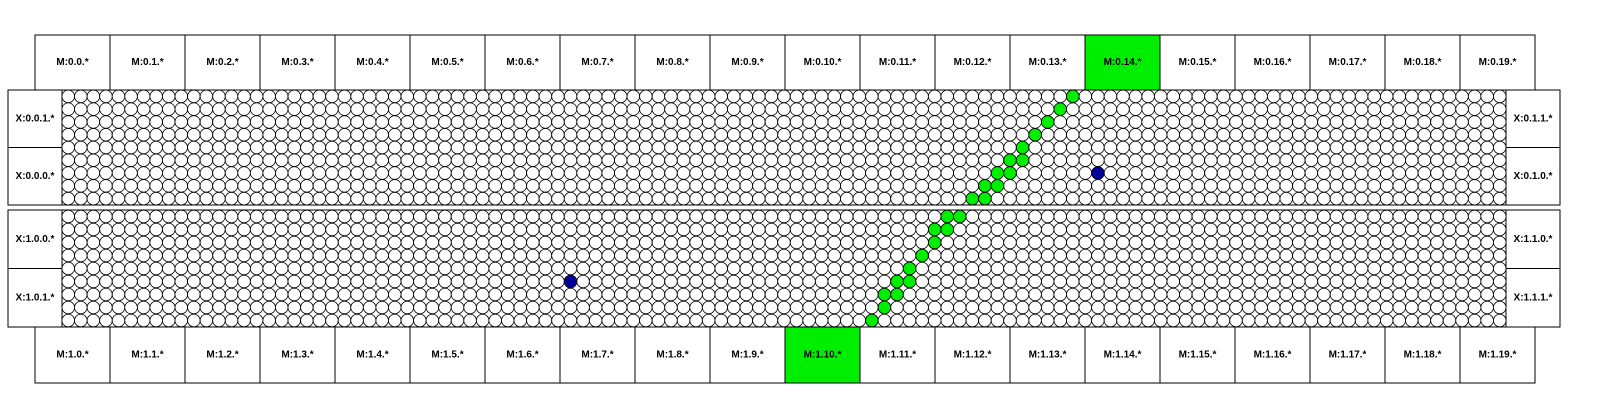  What do you see at coordinates (297, 62) in the screenshot?
I see `module-box` at bounding box center [297, 62].